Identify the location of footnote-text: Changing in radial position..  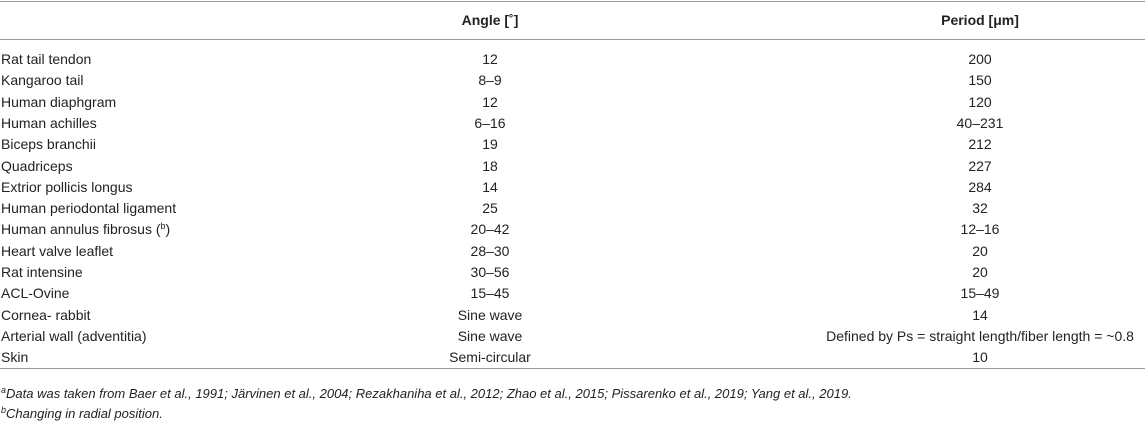
(84, 413).